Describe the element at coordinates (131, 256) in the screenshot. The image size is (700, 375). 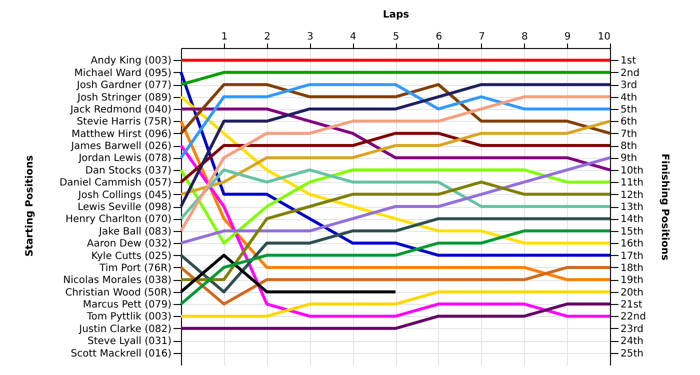
I see `category-label: Kyle Cutts (025)` at that location.